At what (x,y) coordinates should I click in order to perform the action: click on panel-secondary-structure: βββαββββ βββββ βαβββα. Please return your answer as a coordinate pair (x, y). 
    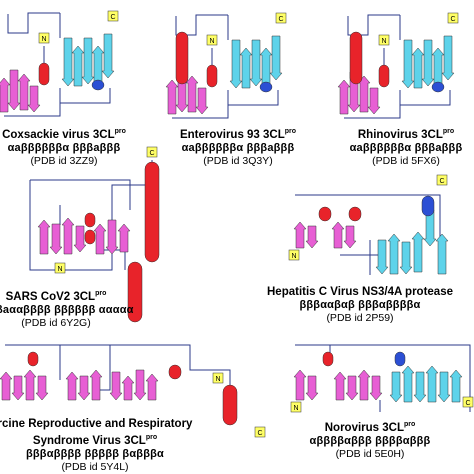
    Looking at the image, I should click on (95, 453).